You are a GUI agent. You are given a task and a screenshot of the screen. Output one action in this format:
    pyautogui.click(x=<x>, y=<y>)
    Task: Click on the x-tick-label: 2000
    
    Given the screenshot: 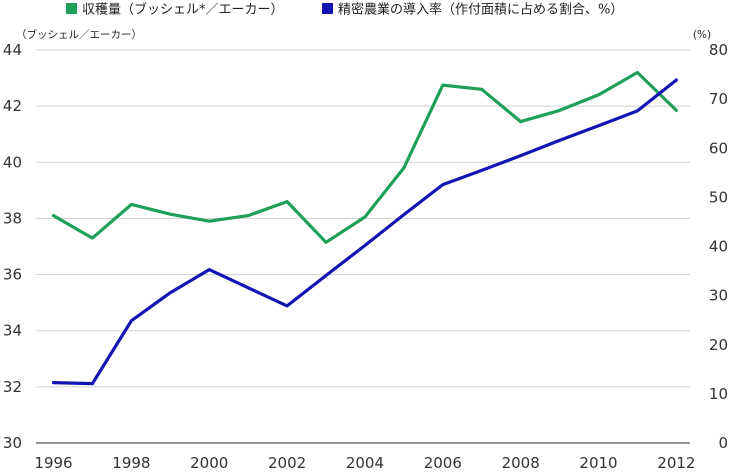 What is the action you would take?
    pyautogui.click(x=209, y=463)
    